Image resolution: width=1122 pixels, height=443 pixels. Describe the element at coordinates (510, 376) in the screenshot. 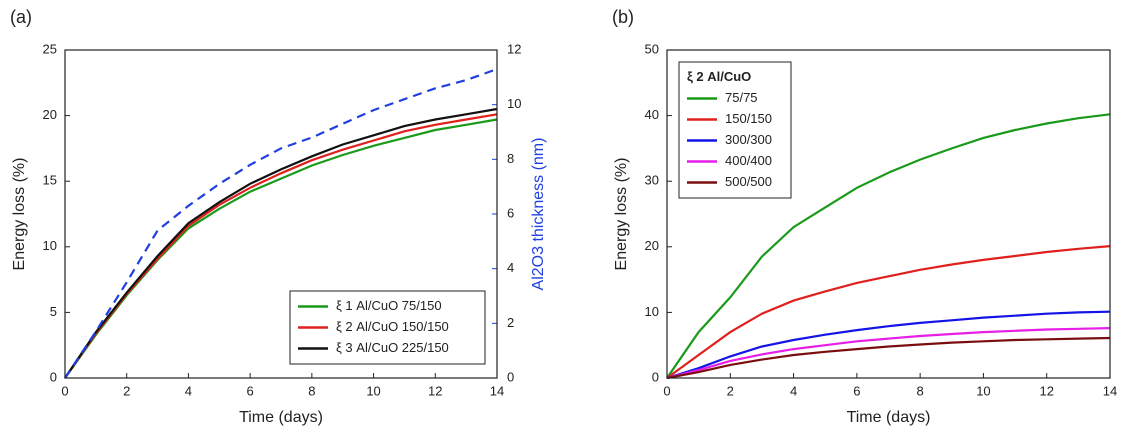

I see `y2-tick-label: 0` at that location.